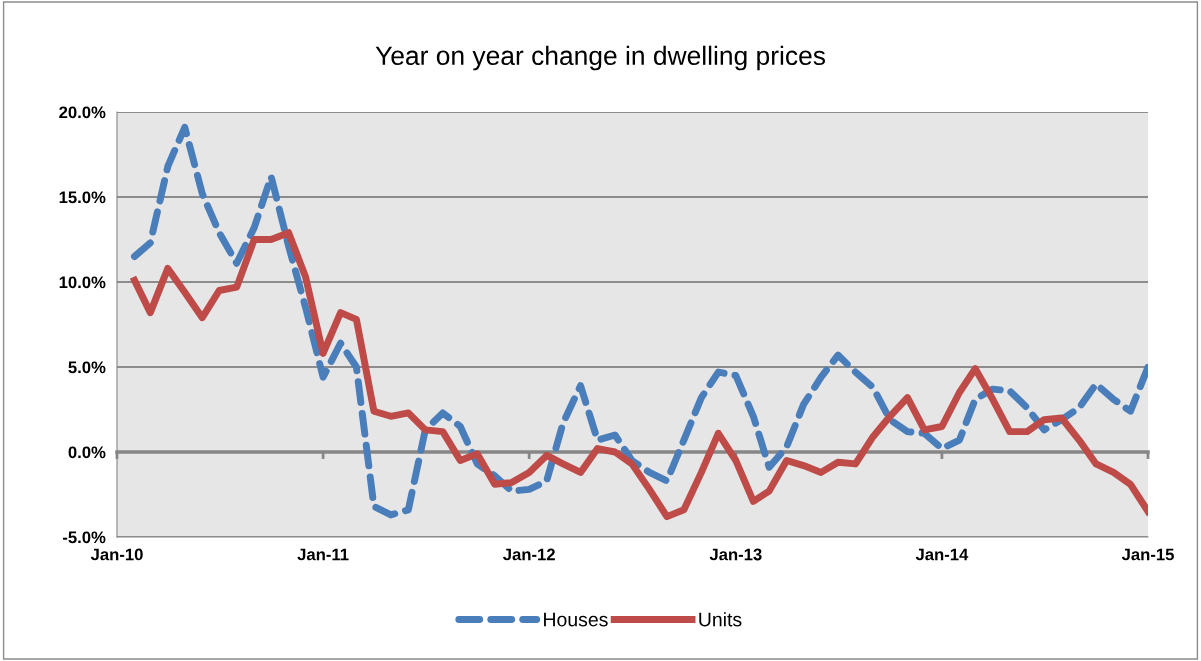 This screenshot has width=1201, height=661. What do you see at coordinates (84, 537) in the screenshot?
I see `y-tick-label: -5.0%` at bounding box center [84, 537].